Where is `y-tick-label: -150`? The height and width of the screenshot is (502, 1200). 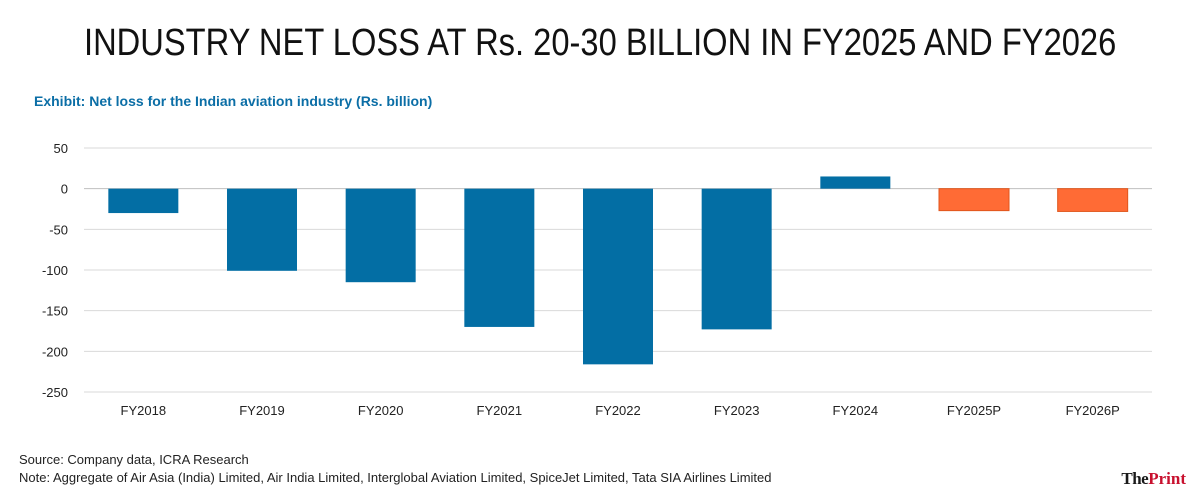
y-tick-label: -150 is located at coordinates (55, 311).